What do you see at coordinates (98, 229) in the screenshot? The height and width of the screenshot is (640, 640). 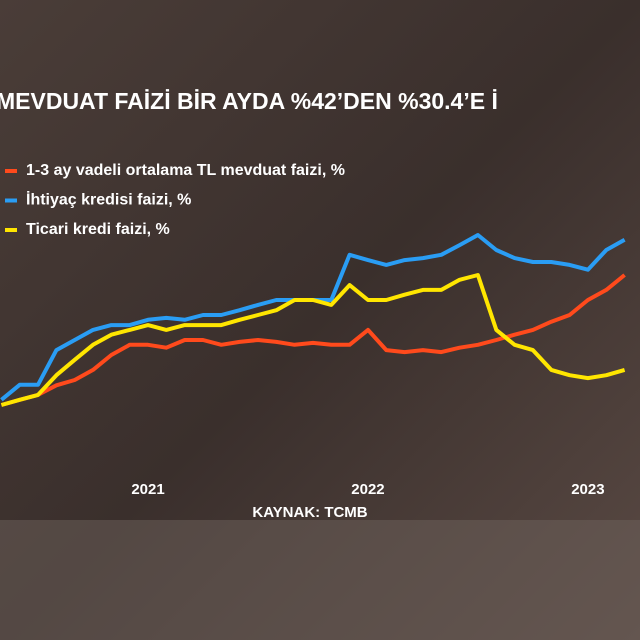 I see `legend-label: Ticari kredi faizi, %` at bounding box center [98, 229].